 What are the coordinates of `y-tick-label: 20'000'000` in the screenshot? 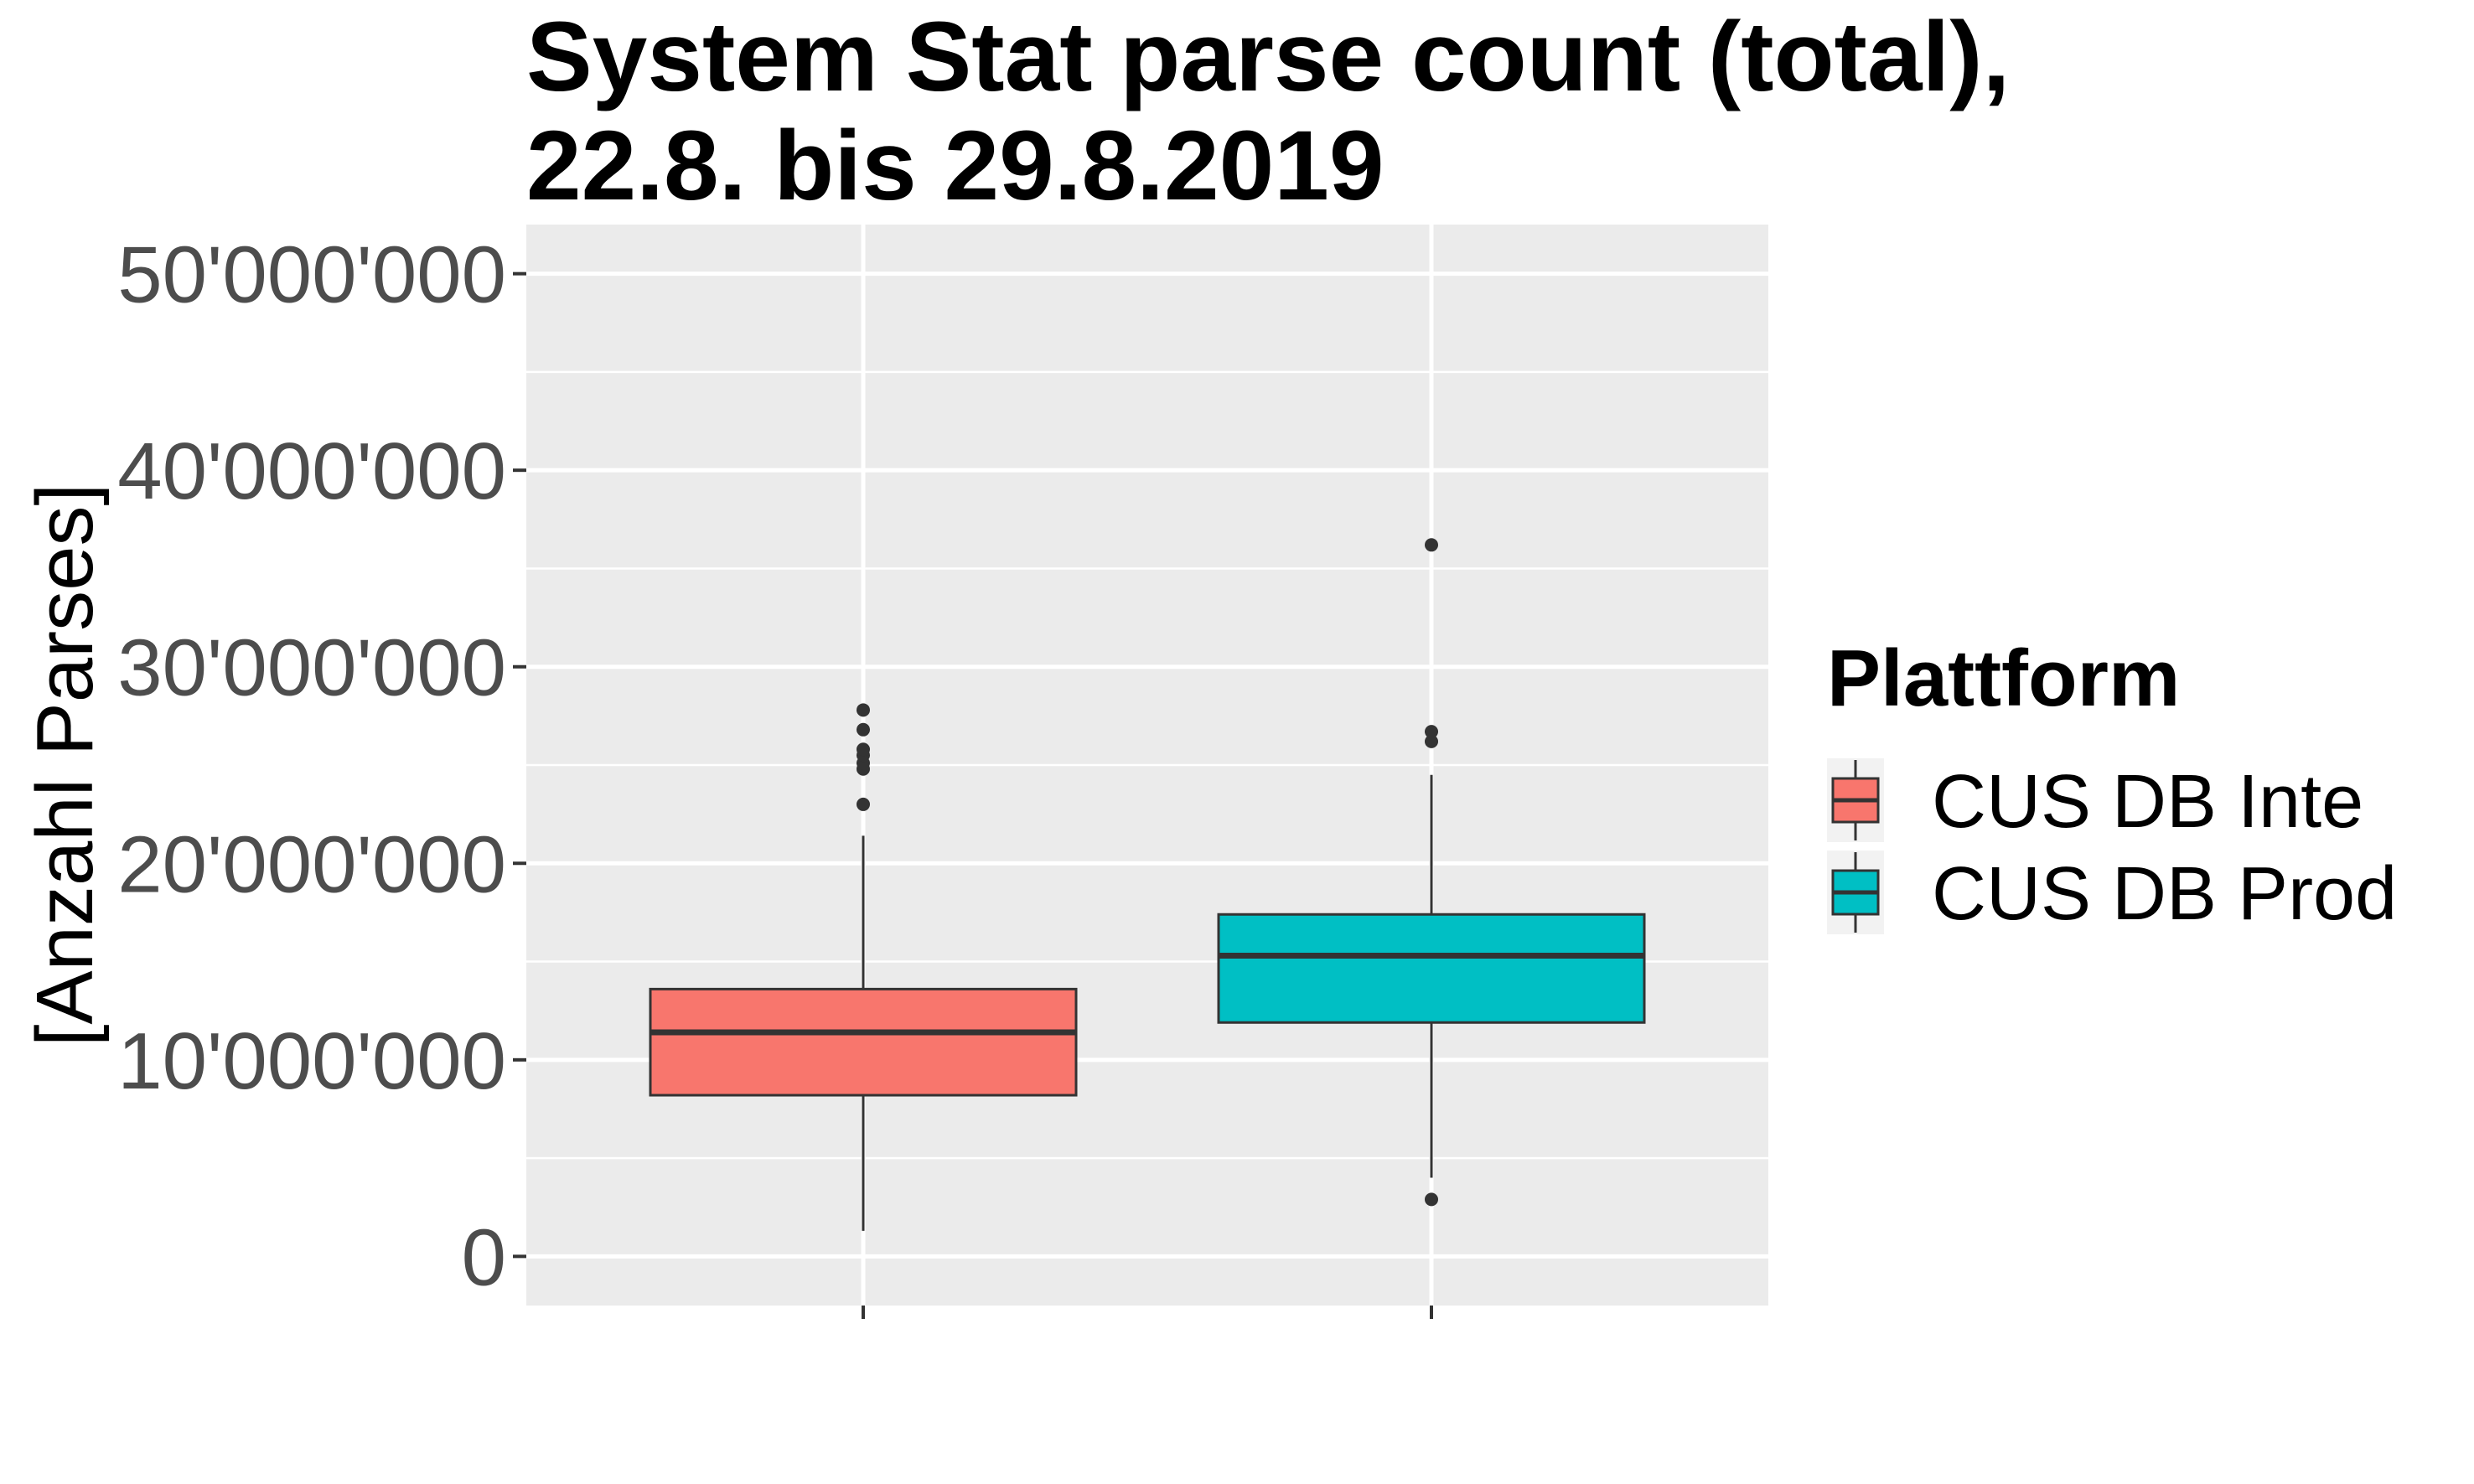 It's located at (311, 864).